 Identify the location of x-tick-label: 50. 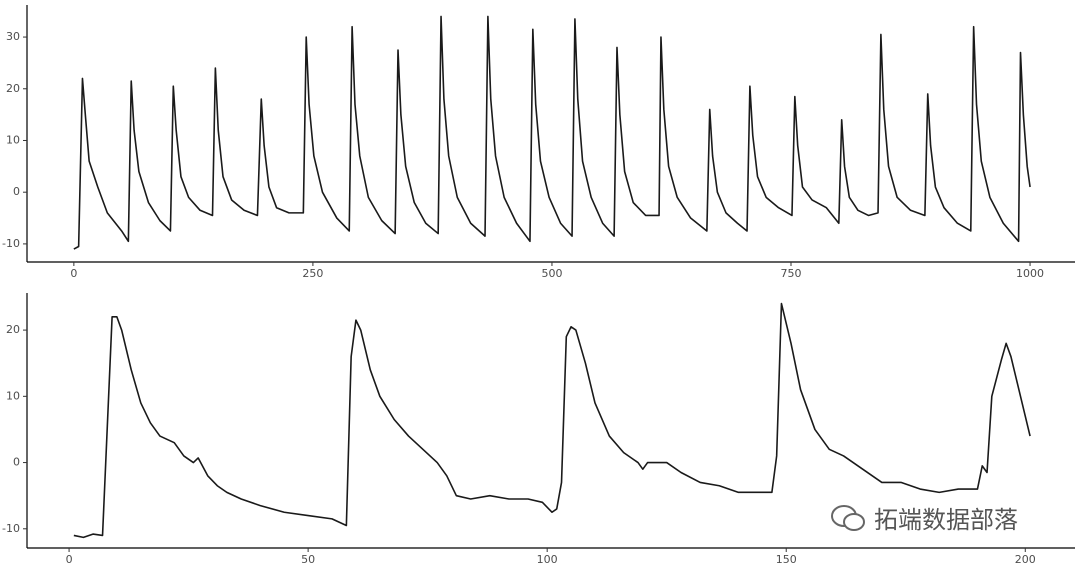
(308, 559).